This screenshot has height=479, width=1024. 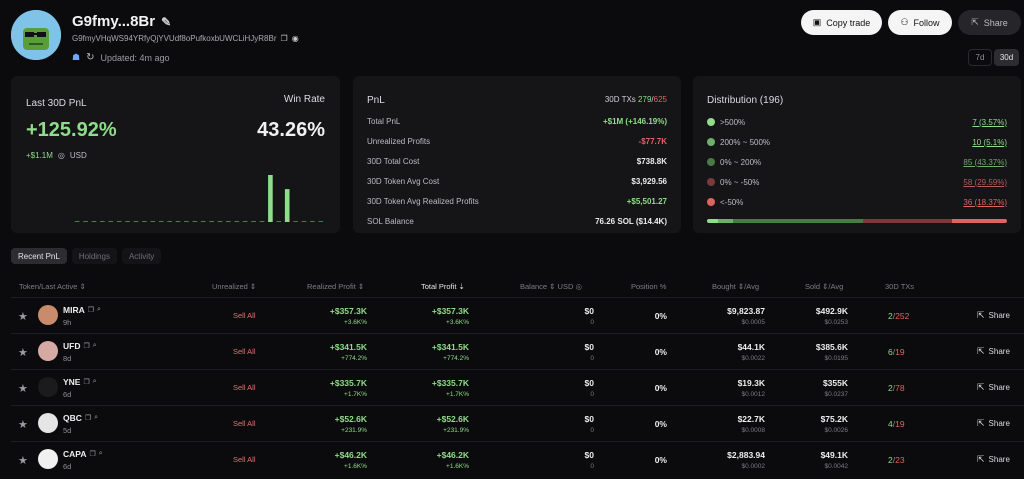 I want to click on tx-sep: /, so click(x=652, y=99).